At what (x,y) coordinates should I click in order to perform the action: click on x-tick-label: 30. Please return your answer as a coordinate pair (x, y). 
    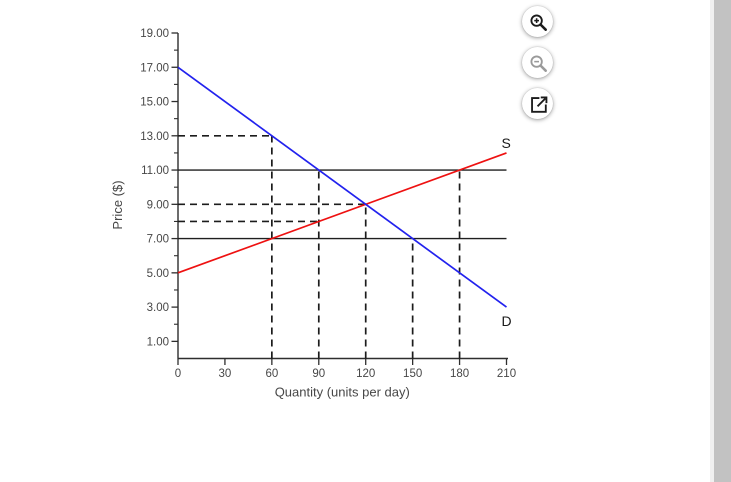
    Looking at the image, I should click on (225, 374).